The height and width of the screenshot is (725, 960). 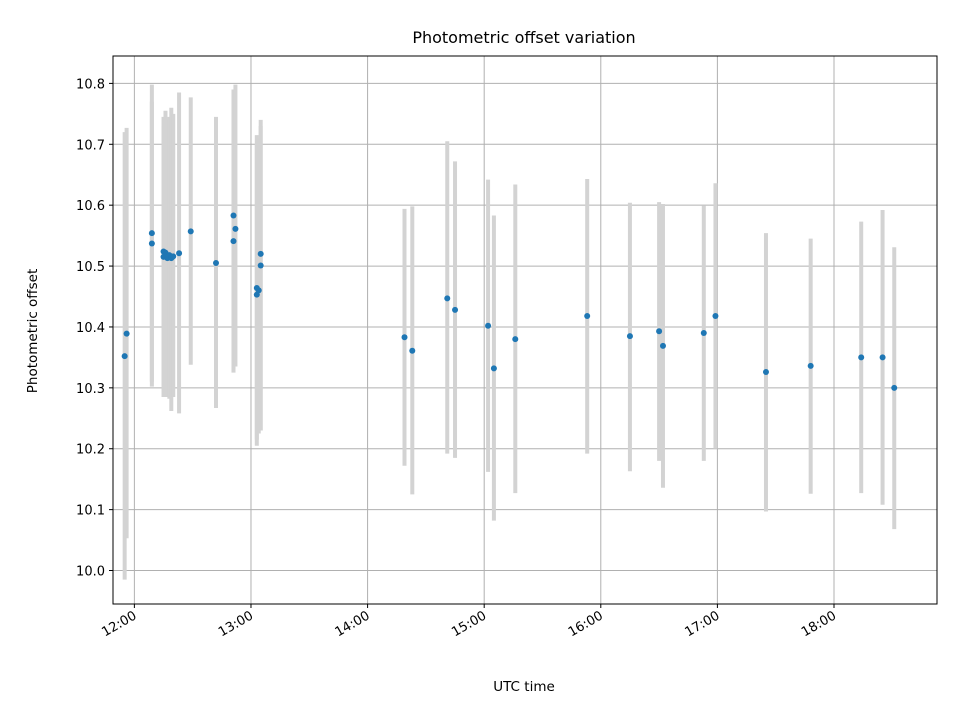 I want to click on y-tick-label: 10.3, so click(x=90, y=389).